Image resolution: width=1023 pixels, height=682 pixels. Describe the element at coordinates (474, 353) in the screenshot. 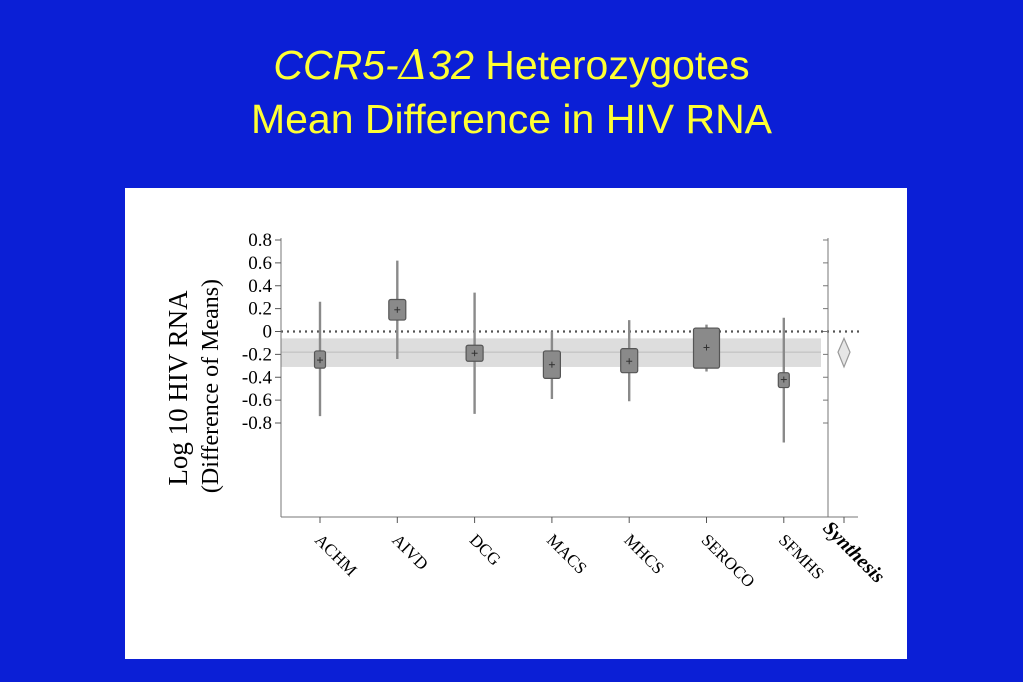

I see `study-dcg` at that location.